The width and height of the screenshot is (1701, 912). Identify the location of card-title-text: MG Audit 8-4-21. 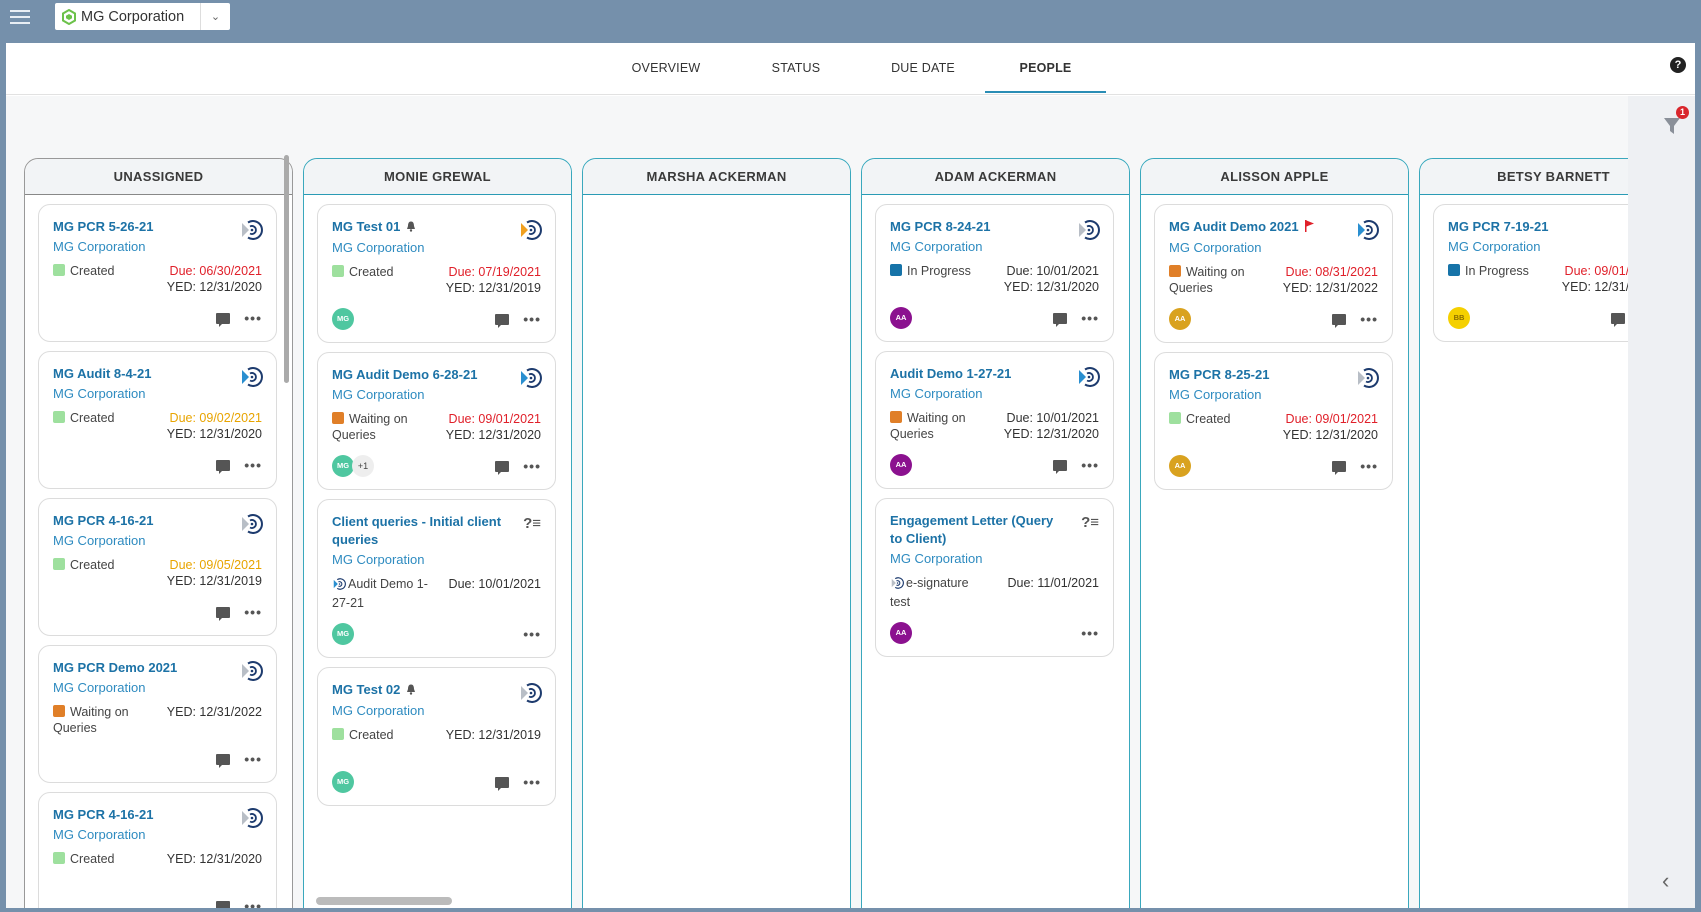
(102, 373).